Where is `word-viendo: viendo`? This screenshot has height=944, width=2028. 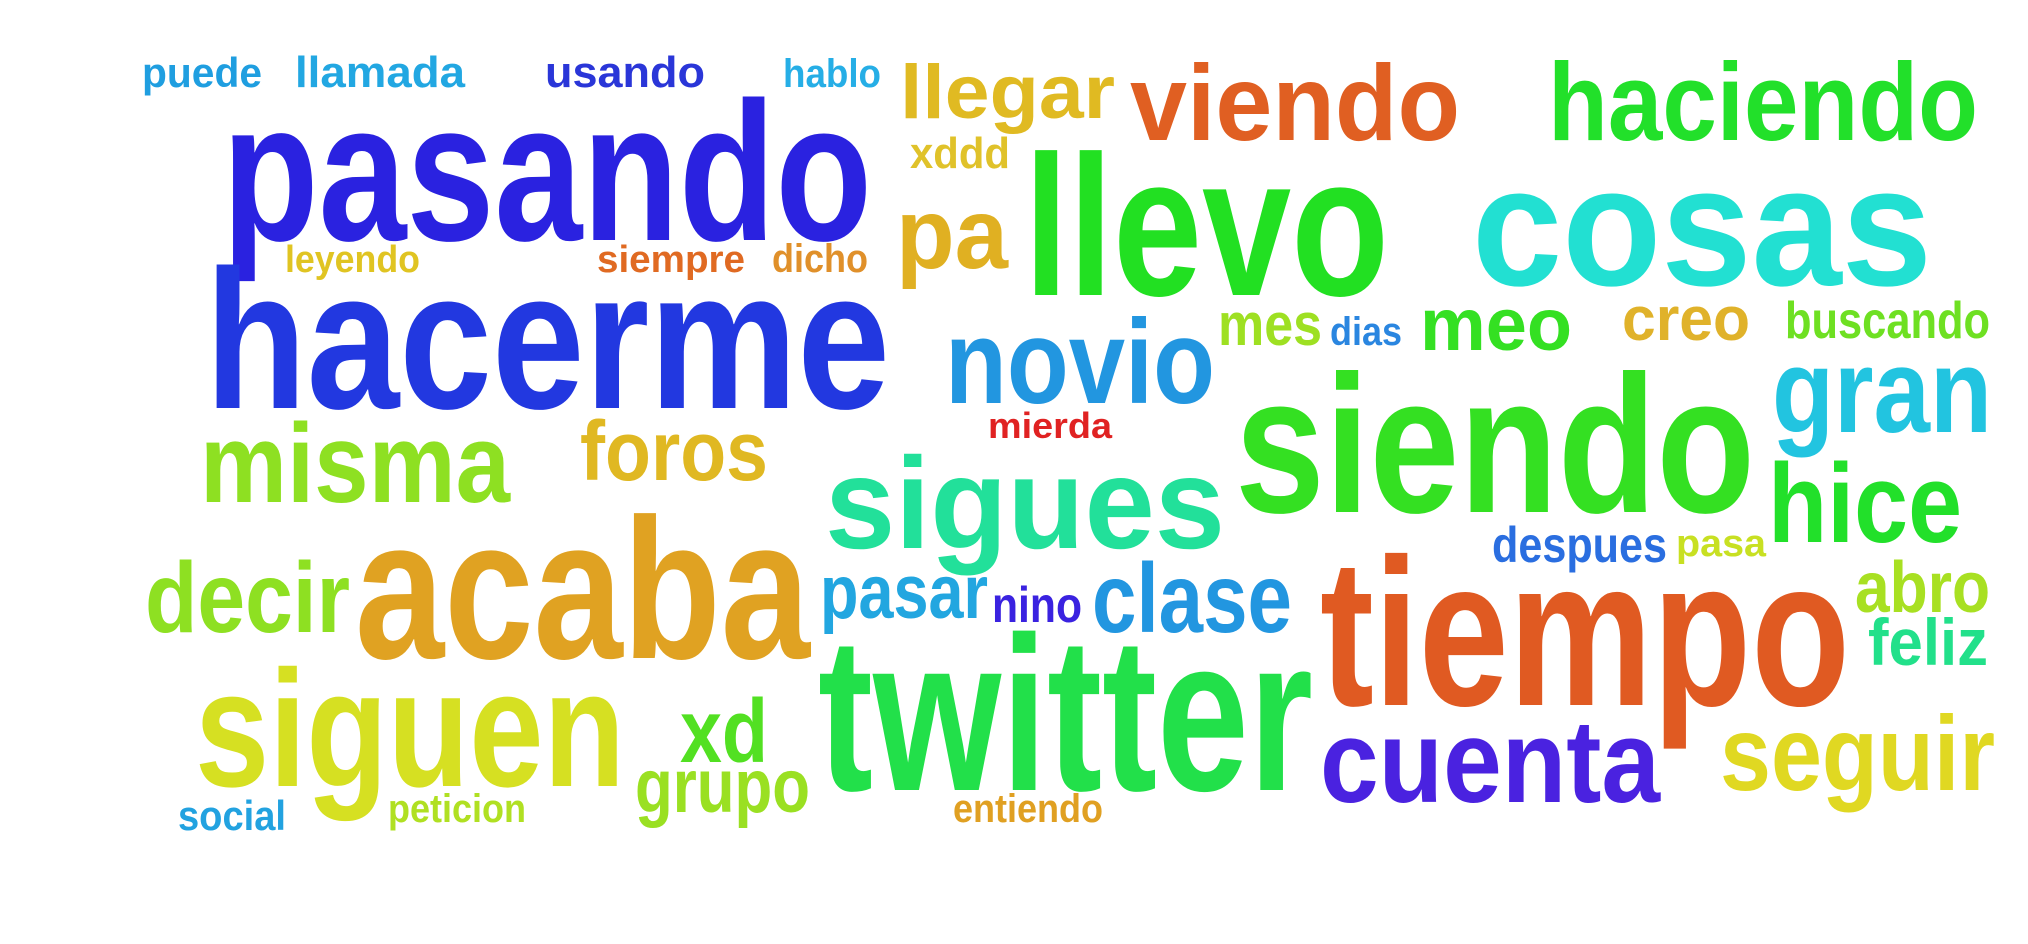 word-viendo: viendo is located at coordinates (1295, 102).